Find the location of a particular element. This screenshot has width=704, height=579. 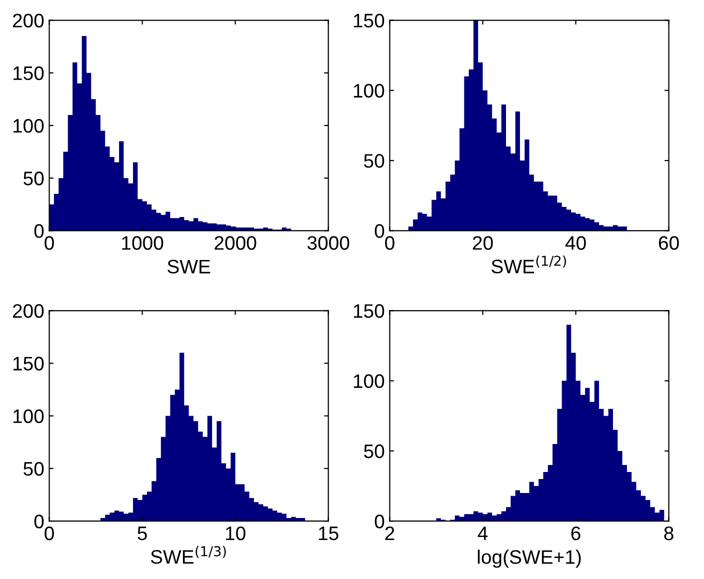

x-tick-label: 40 is located at coordinates (575, 243).